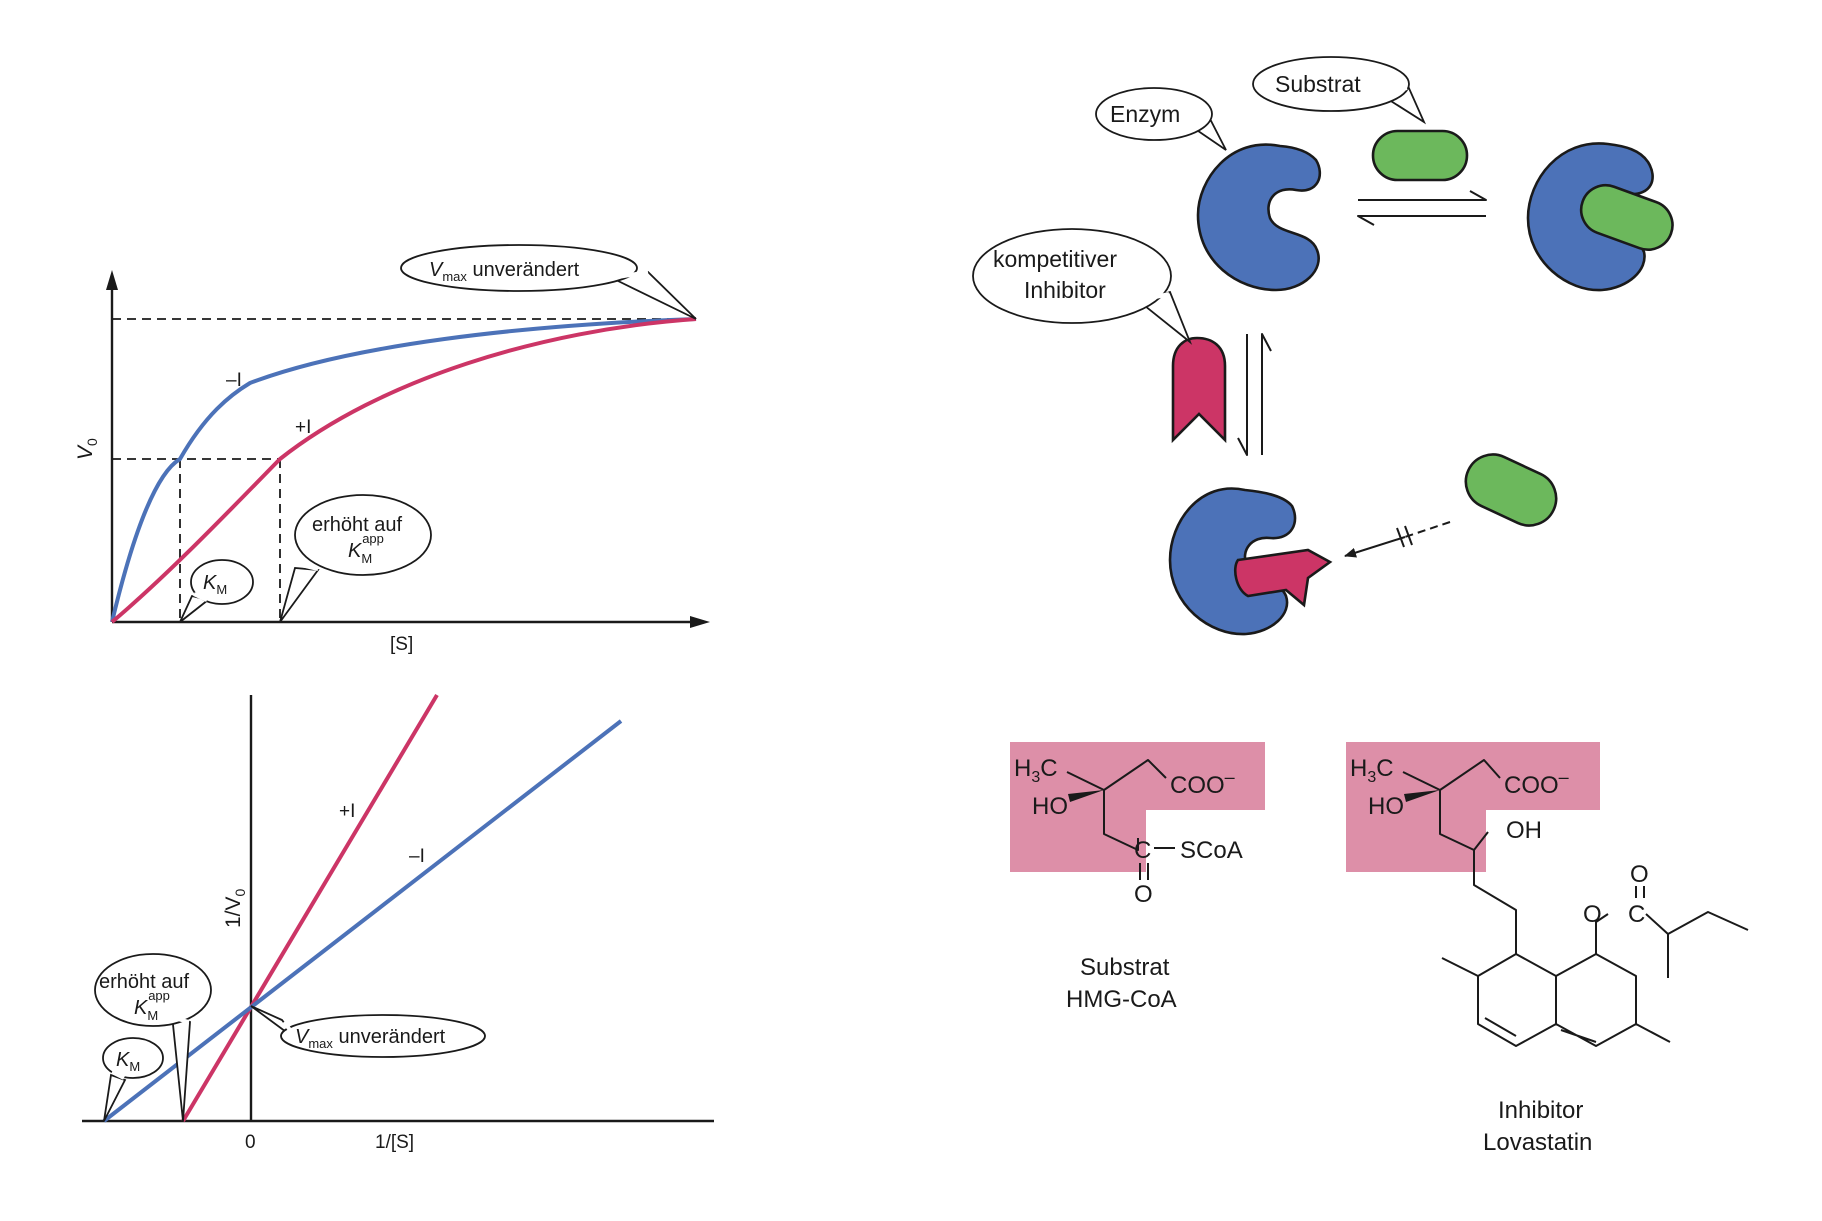  Describe the element at coordinates (303, 427) in the screenshot. I see `curve-plus-label: +I` at that location.